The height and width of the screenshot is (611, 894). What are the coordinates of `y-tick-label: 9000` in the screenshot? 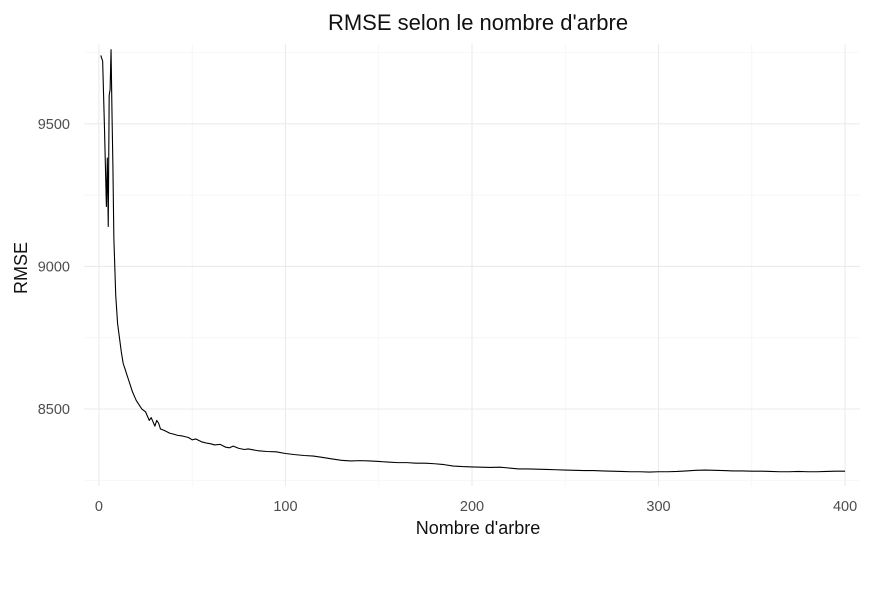 It's located at (54, 267).